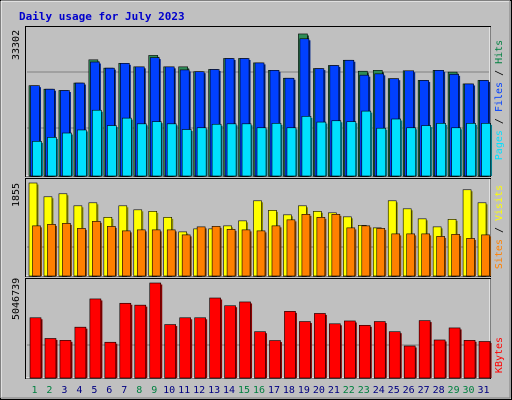  Describe the element at coordinates (49, 390) in the screenshot. I see `day-label: 2` at that location.